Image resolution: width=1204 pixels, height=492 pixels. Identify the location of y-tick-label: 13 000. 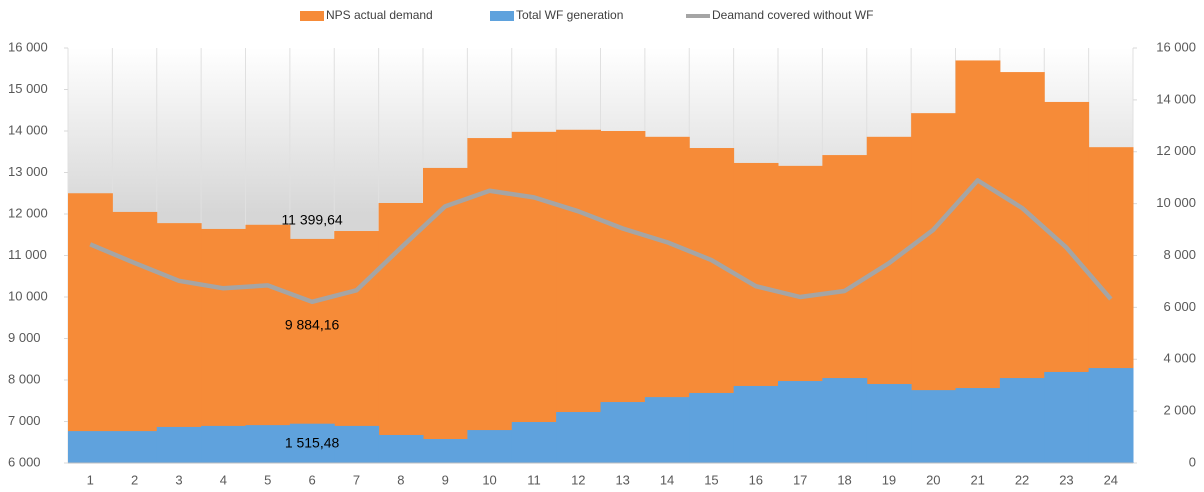
(28, 171).